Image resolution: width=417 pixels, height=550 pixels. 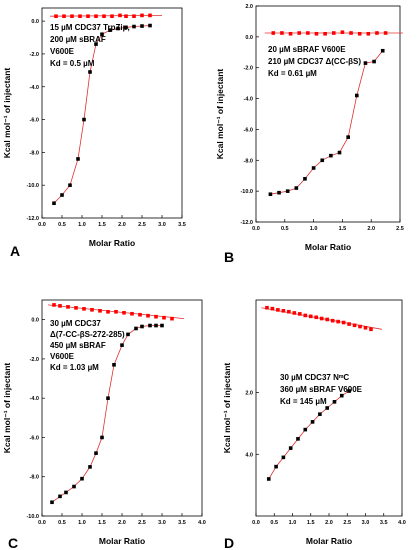 What do you see at coordinates (384, 523) in the screenshot?
I see `x-tick-label: 3.5` at bounding box center [384, 523].